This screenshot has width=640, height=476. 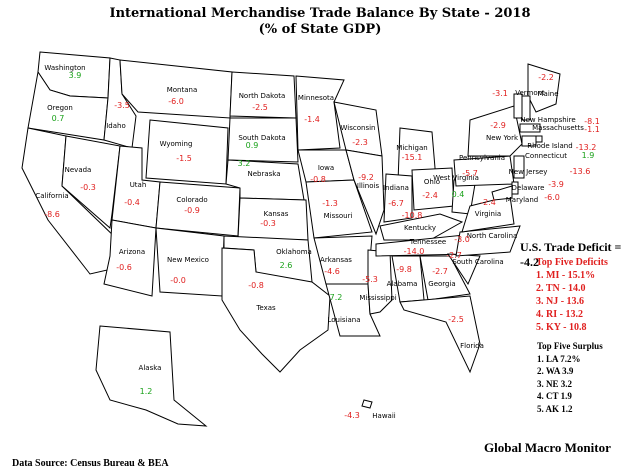 I want to click on state-name-colorado: Colorado, so click(x=191, y=200).